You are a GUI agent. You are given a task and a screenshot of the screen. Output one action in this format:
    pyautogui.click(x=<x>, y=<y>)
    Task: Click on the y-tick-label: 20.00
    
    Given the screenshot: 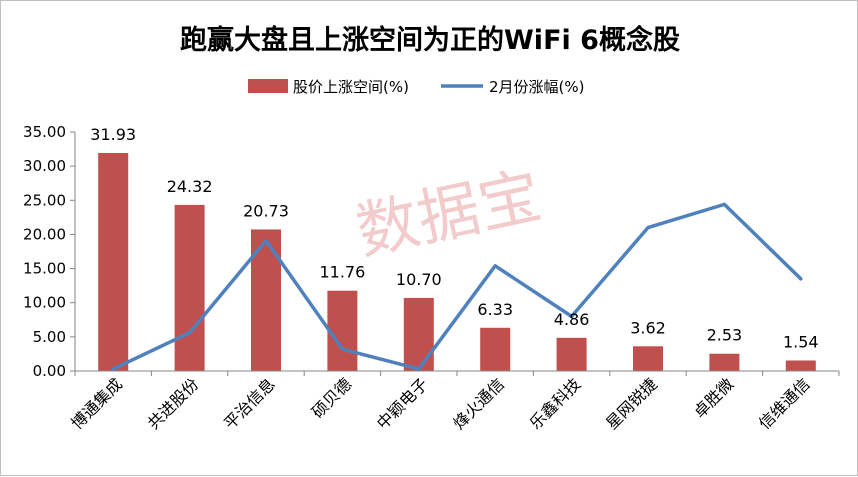 What is the action you would take?
    pyautogui.click(x=44, y=234)
    